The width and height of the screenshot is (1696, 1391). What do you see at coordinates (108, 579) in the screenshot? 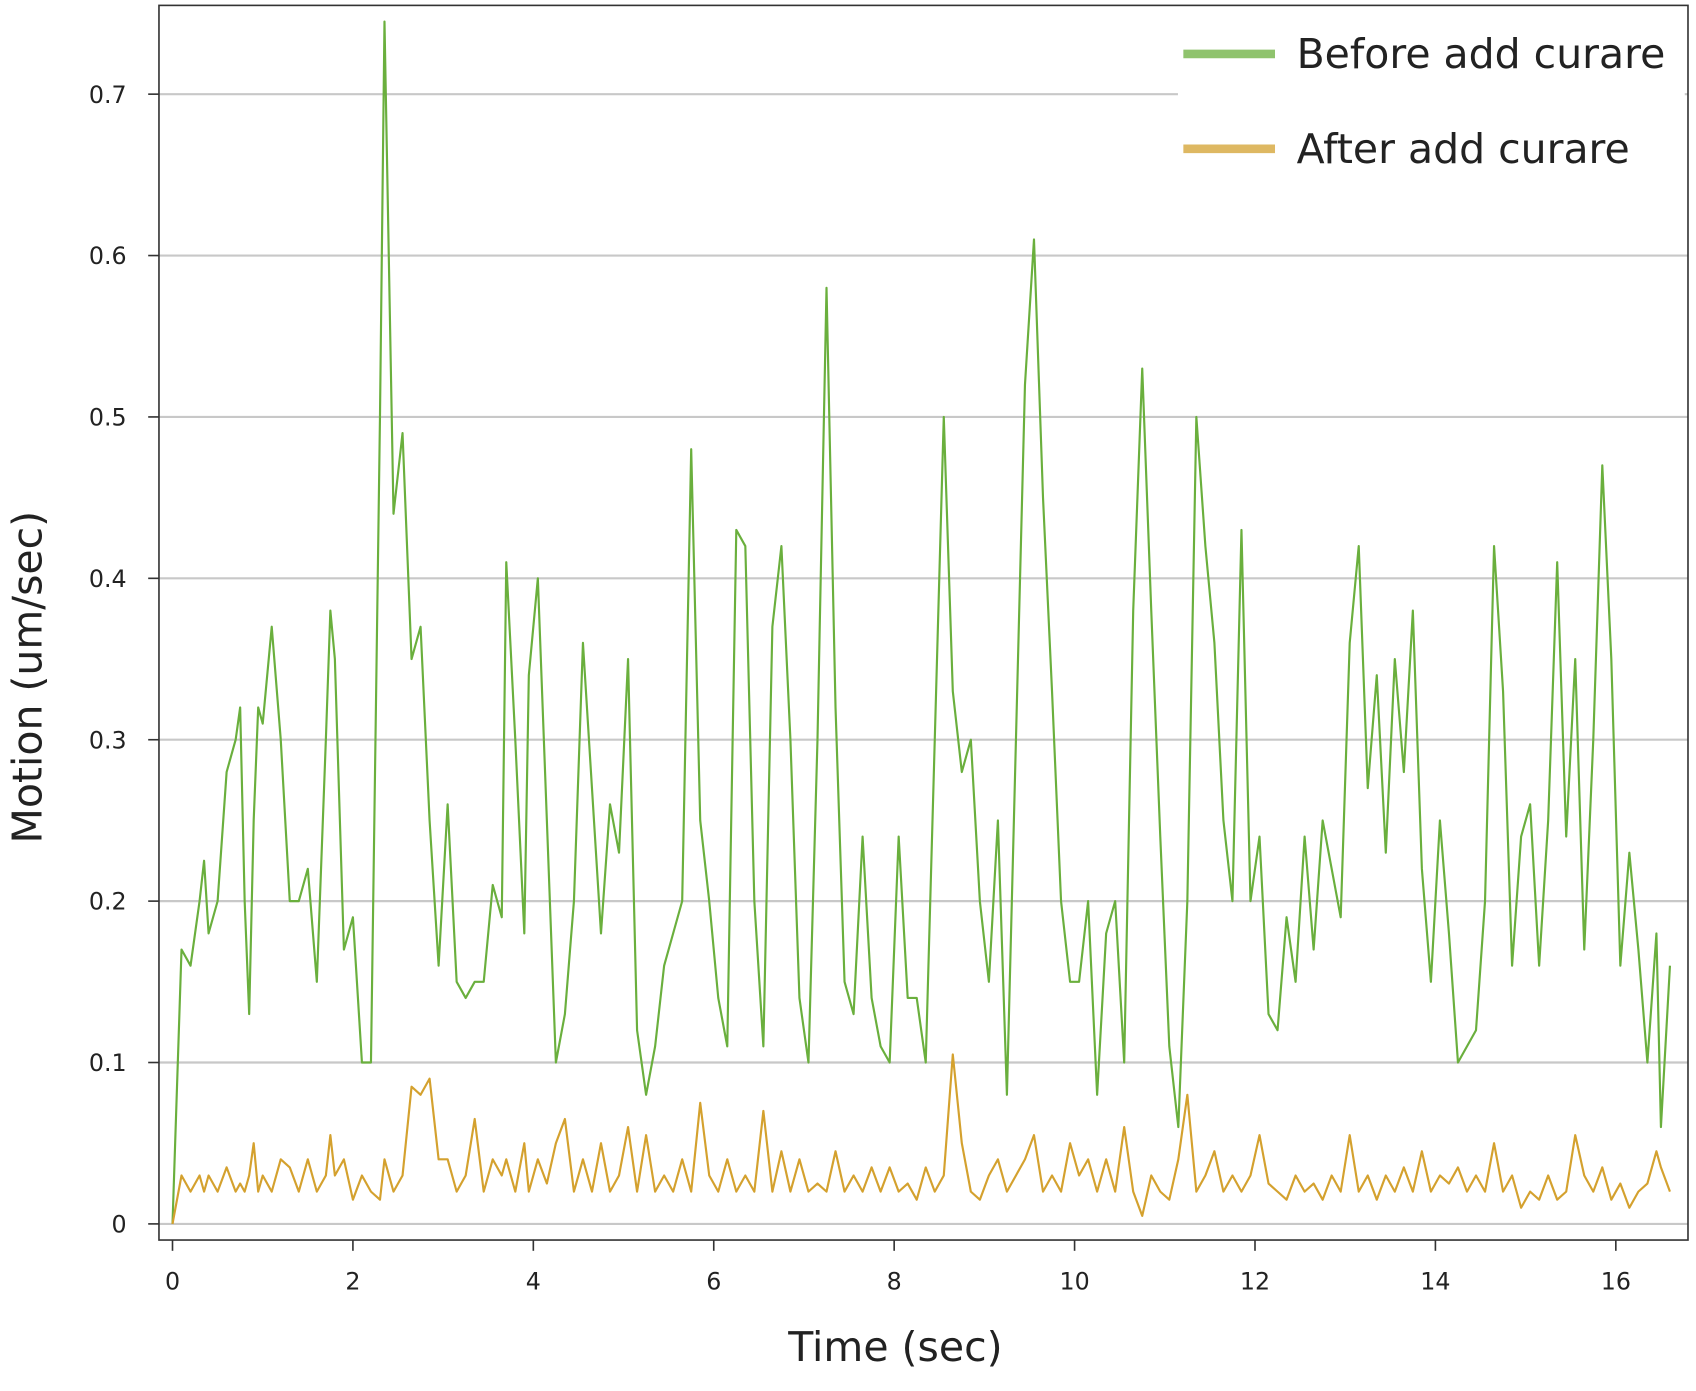
I see `y-tick-label: 0.4` at bounding box center [108, 579].